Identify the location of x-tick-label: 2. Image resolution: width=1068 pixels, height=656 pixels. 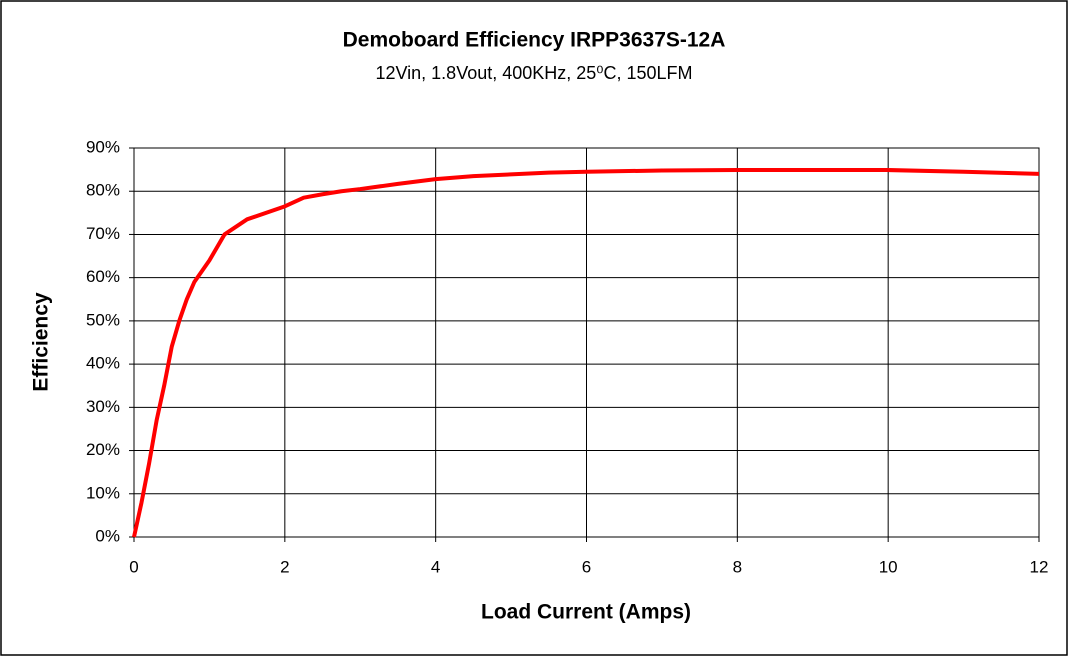
(284, 566).